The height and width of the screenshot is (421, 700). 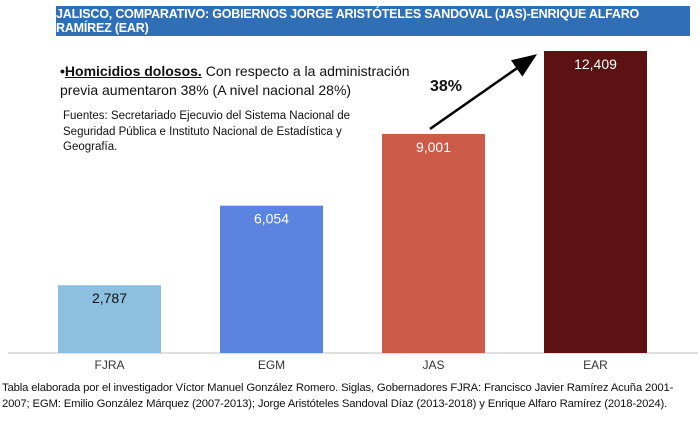 What do you see at coordinates (433, 147) in the screenshot?
I see `data-label-jas: 9,001` at bounding box center [433, 147].